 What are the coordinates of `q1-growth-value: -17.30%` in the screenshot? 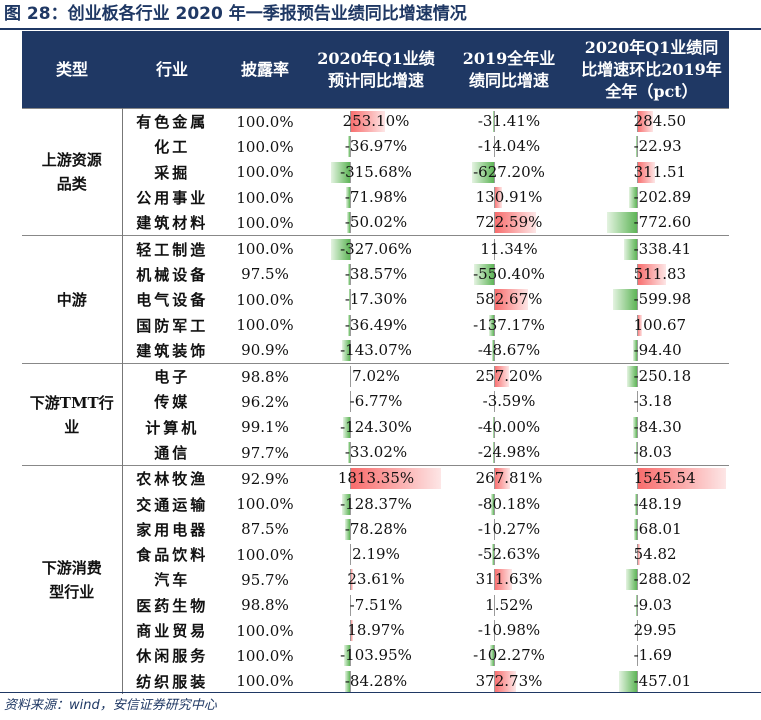 It's located at (376, 299).